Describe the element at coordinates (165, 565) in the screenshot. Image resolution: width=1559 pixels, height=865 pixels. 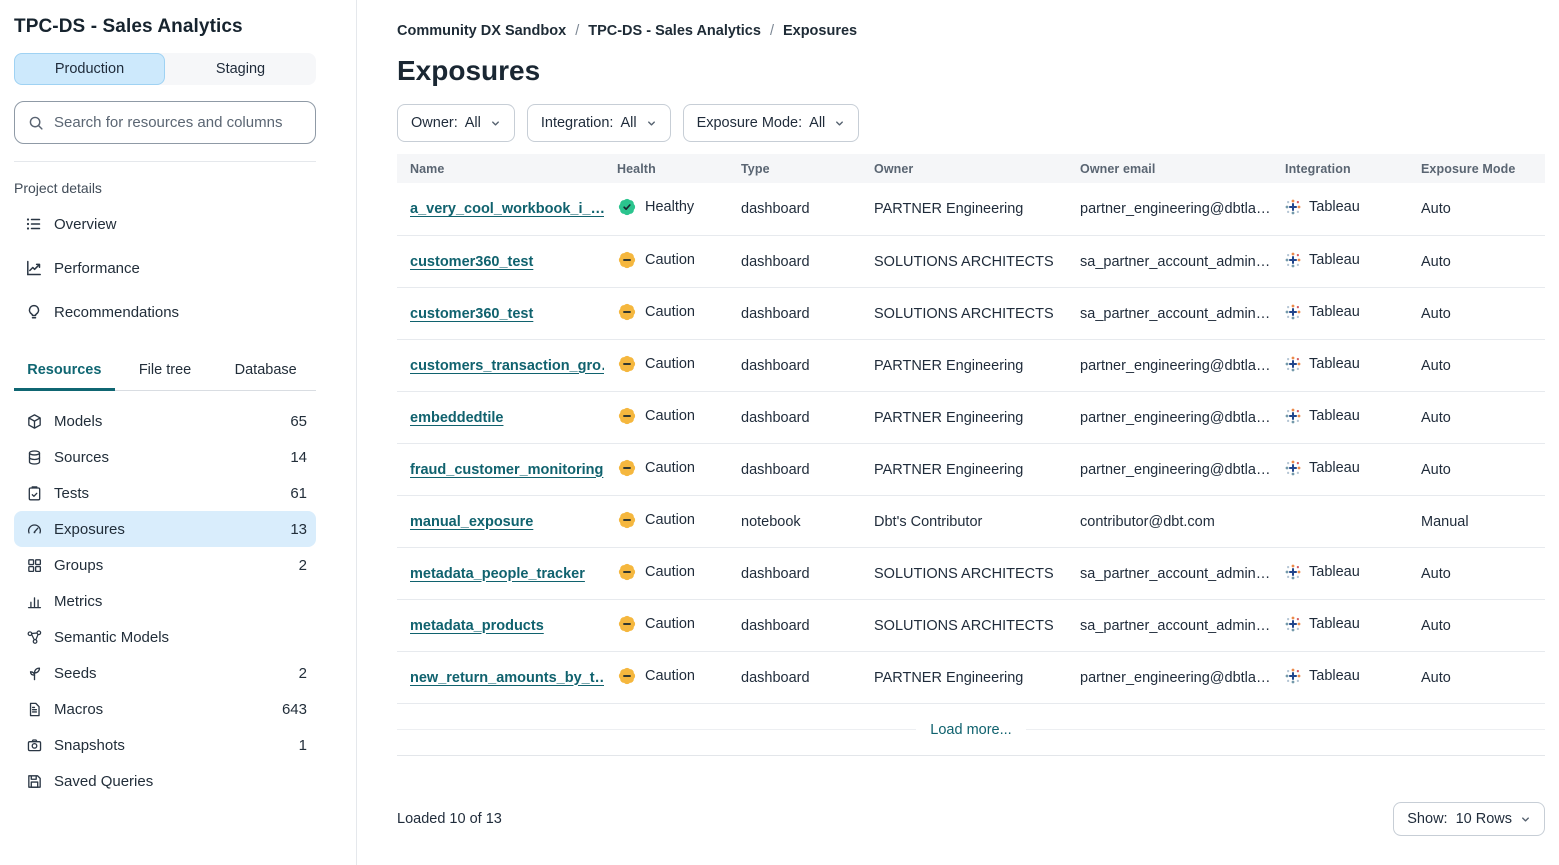
I see `sidebar-item-groups: Groups 2` at that location.